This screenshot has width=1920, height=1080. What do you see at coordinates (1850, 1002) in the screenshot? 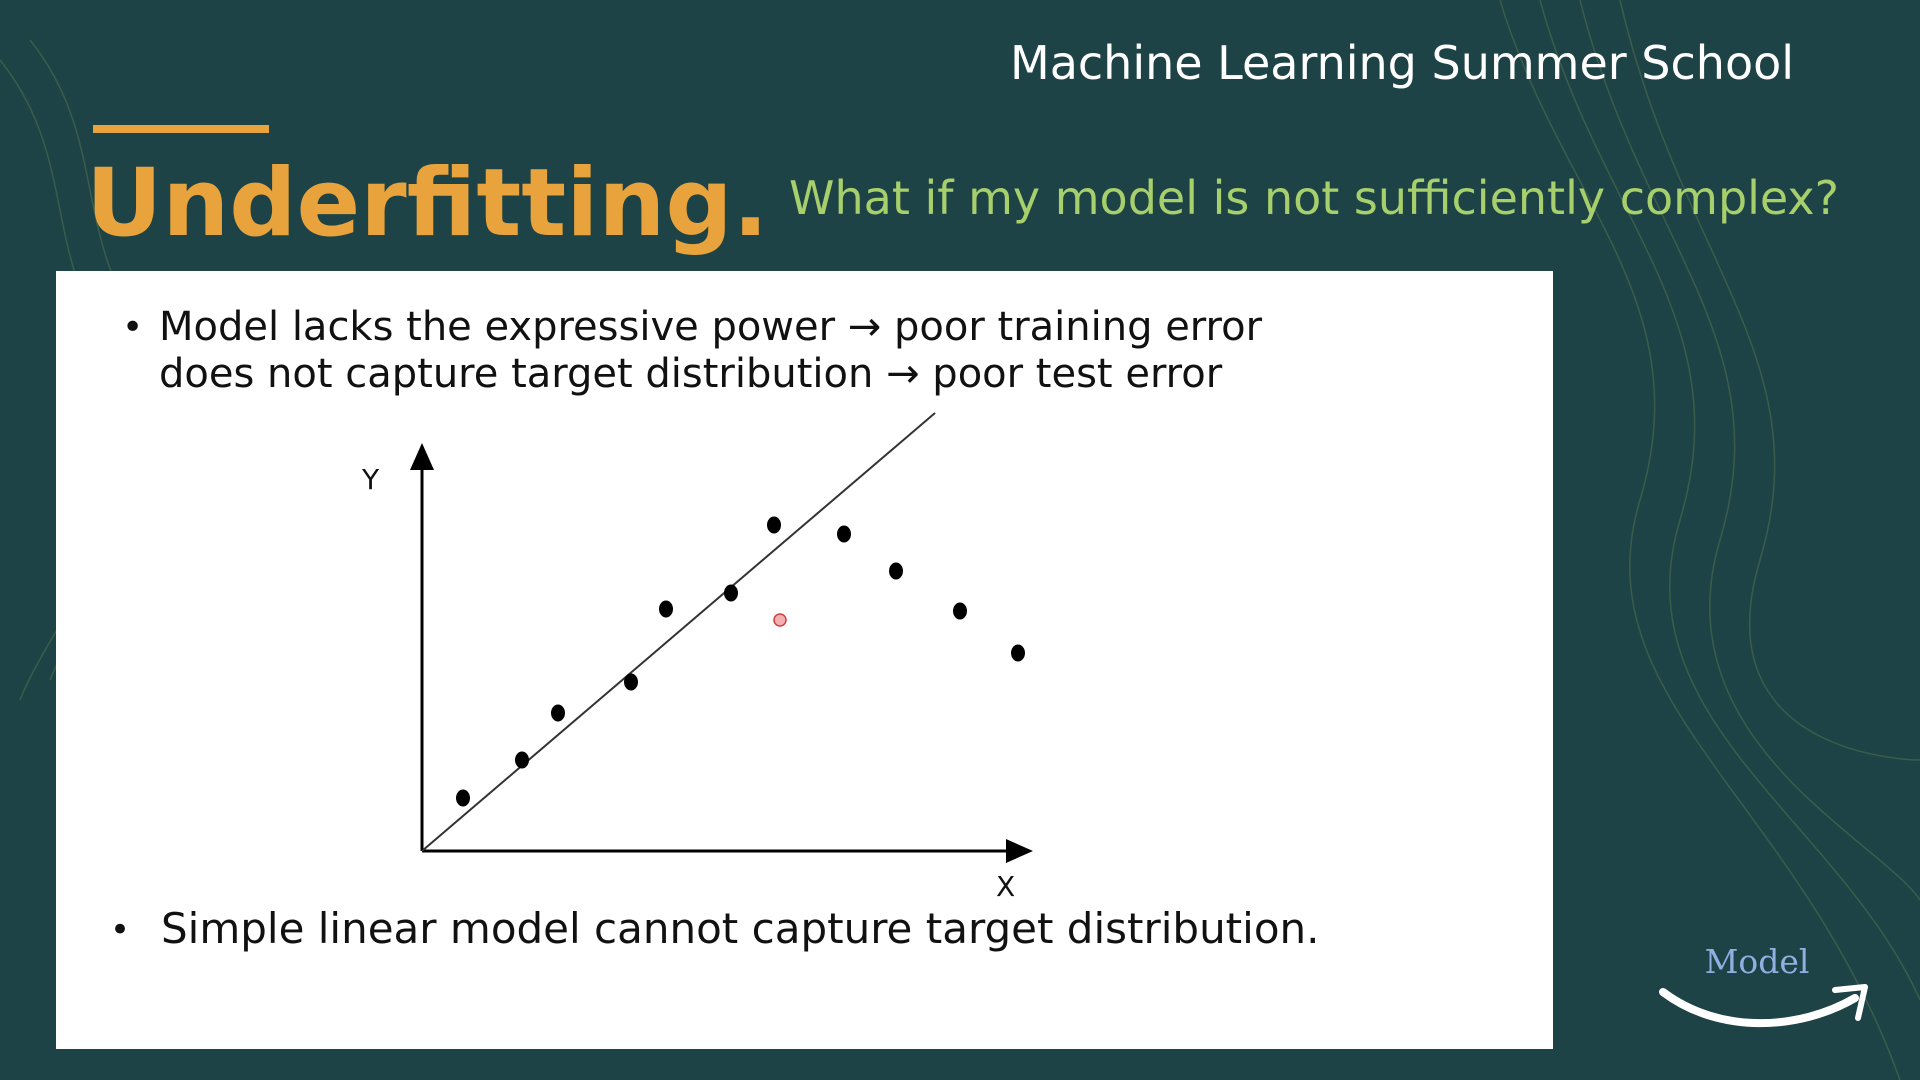
I see `logo-arrowhead` at bounding box center [1850, 1002].